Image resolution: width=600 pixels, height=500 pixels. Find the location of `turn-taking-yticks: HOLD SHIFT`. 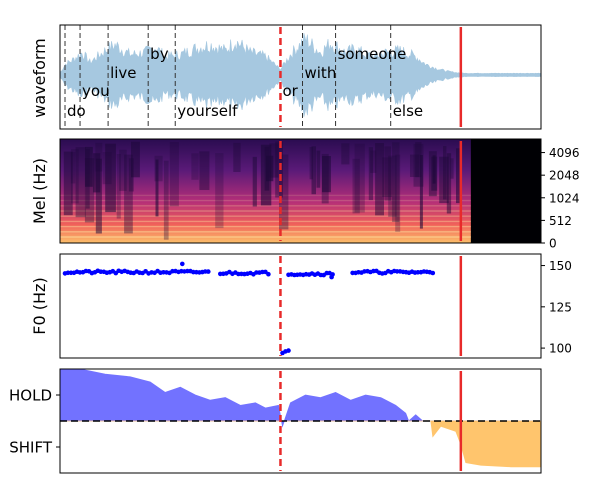

turn-taking-yticks: HOLD SHIFT is located at coordinates (34, 422).